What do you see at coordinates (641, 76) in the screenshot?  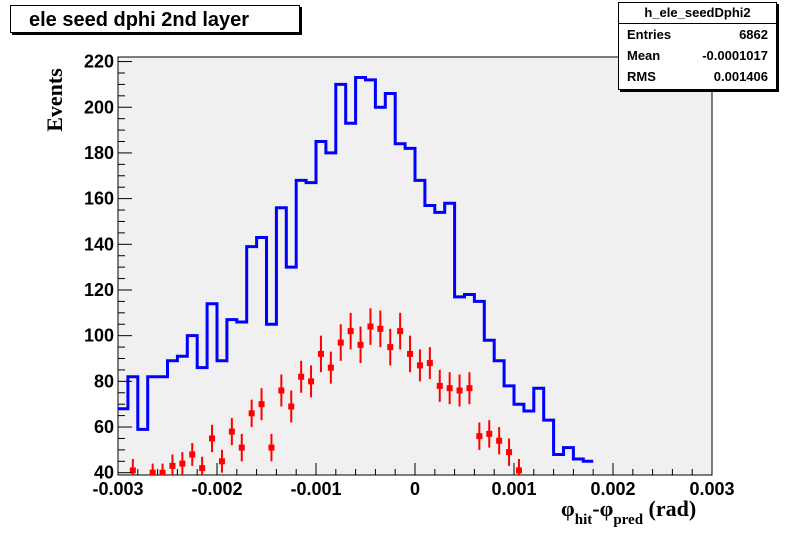 I see `stats-label: RMS` at bounding box center [641, 76].